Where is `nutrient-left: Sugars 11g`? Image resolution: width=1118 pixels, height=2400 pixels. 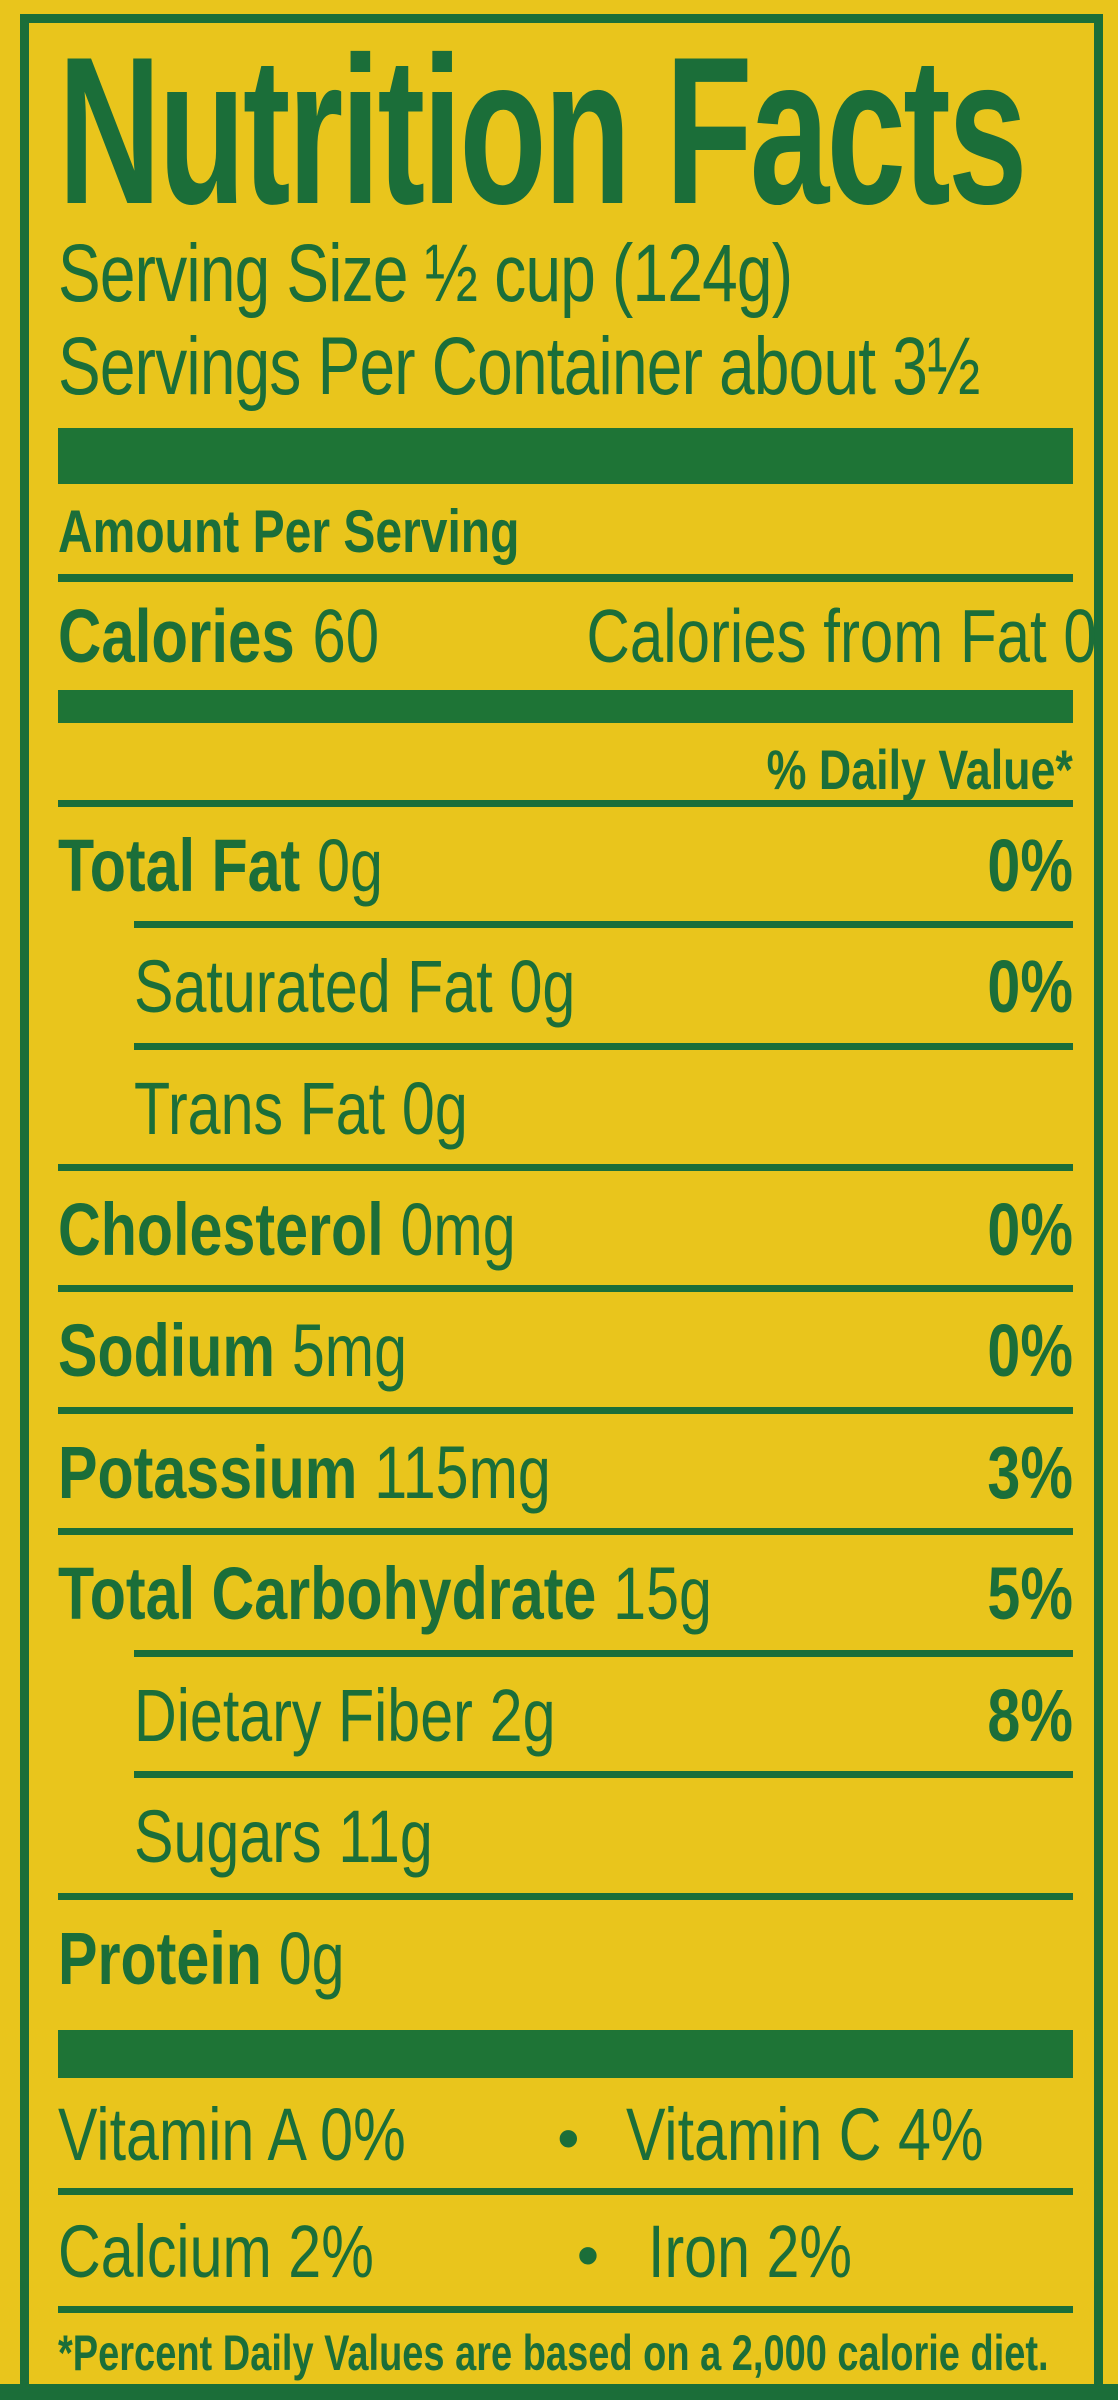 nutrient-left: Sugars 11g is located at coordinates (283, 1837).